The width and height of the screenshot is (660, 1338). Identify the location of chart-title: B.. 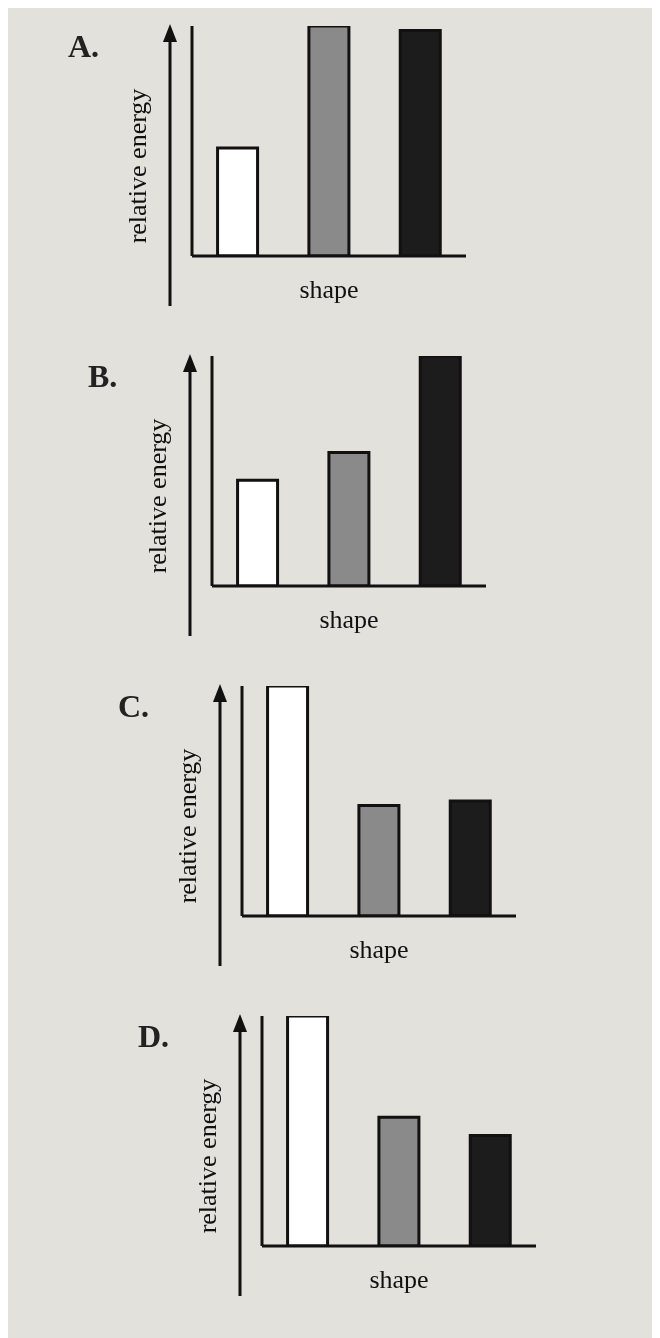
(103, 376).